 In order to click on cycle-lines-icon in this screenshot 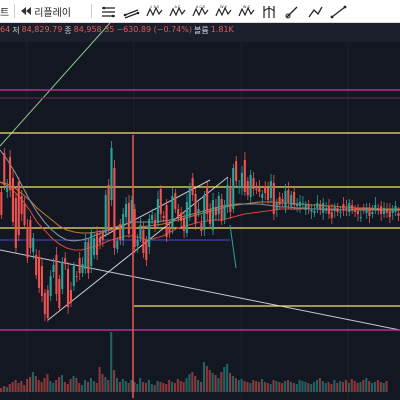, I will do `click(269, 11)`.